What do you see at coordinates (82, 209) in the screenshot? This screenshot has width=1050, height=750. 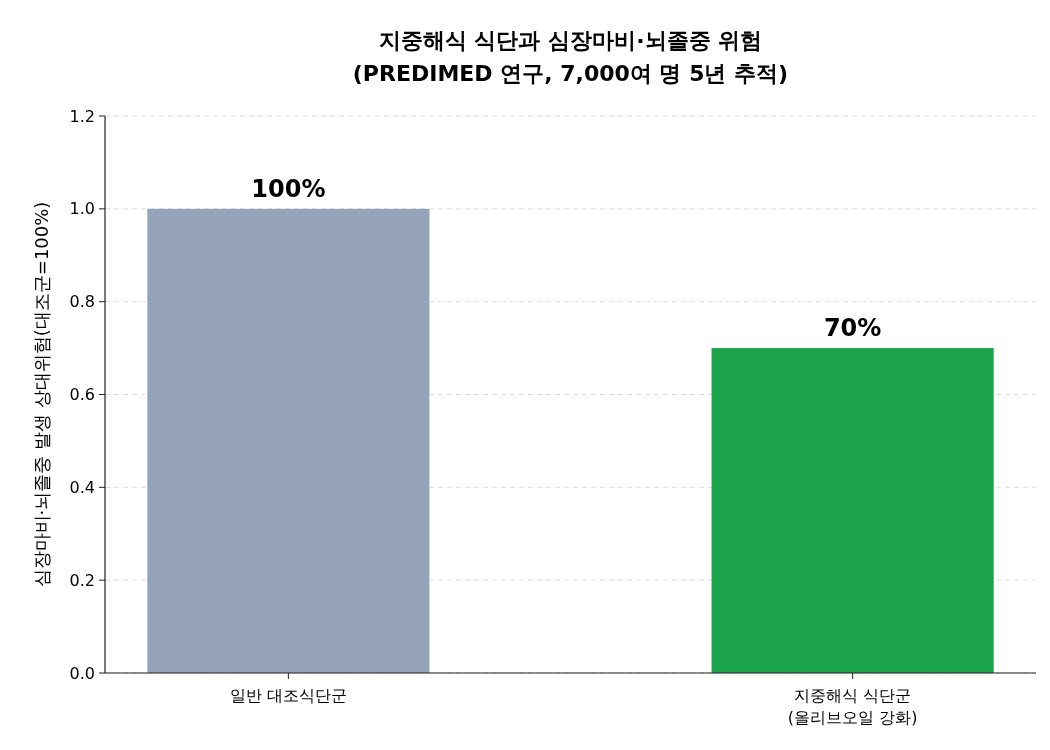 I see `y-tick-label: 1.0` at bounding box center [82, 209].